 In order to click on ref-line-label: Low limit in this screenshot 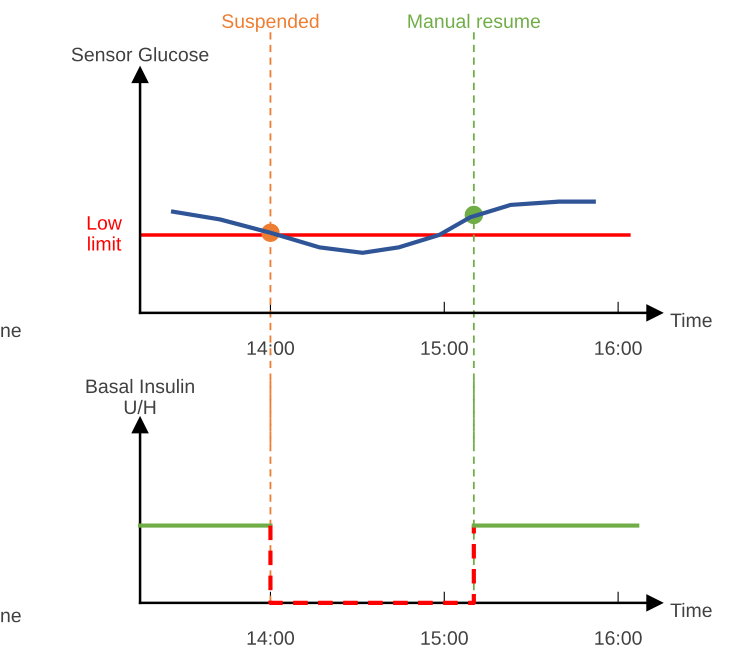, I will do `click(105, 233)`.